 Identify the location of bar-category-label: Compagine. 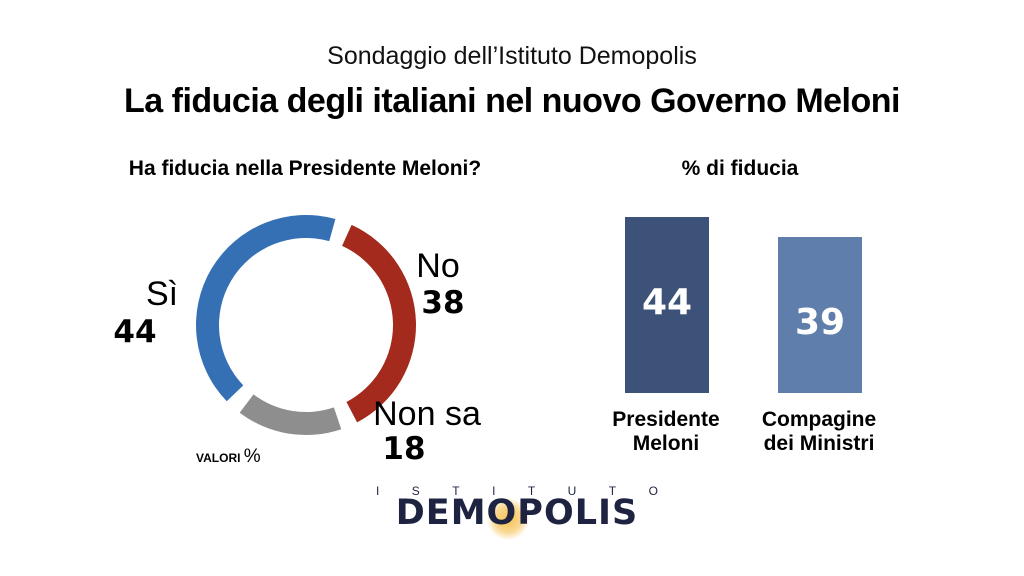
(819, 419).